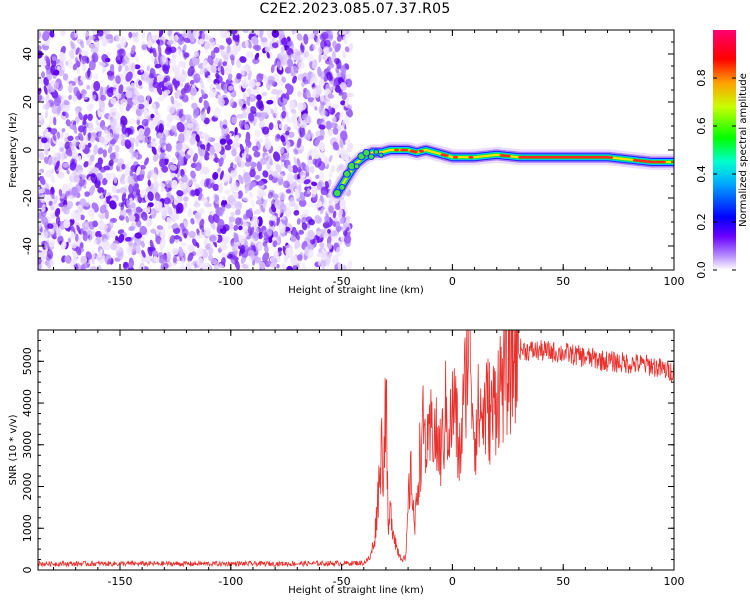 This screenshot has height=600, width=750. I want to click on snr-xtick-label: 0, so click(452, 581).